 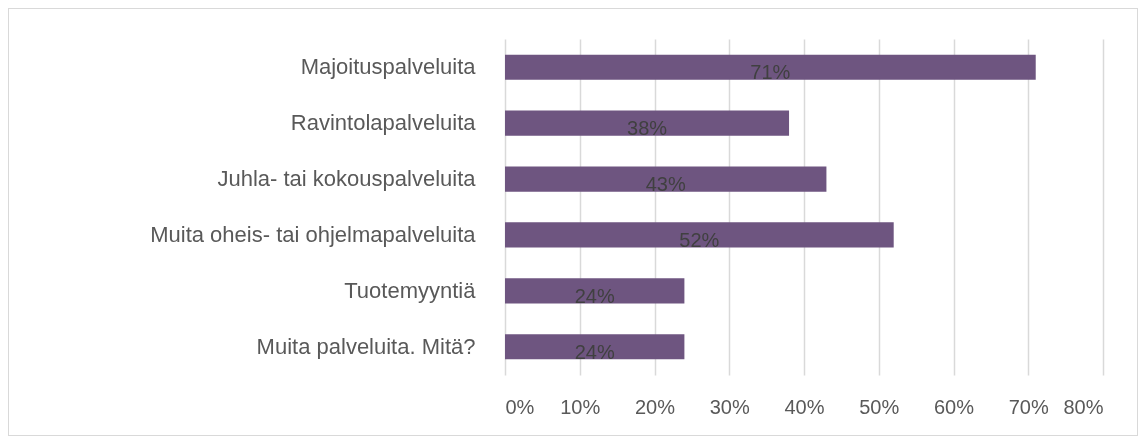 What do you see at coordinates (1028, 406) in the screenshot?
I see `x-tick-label: 70%` at bounding box center [1028, 406].